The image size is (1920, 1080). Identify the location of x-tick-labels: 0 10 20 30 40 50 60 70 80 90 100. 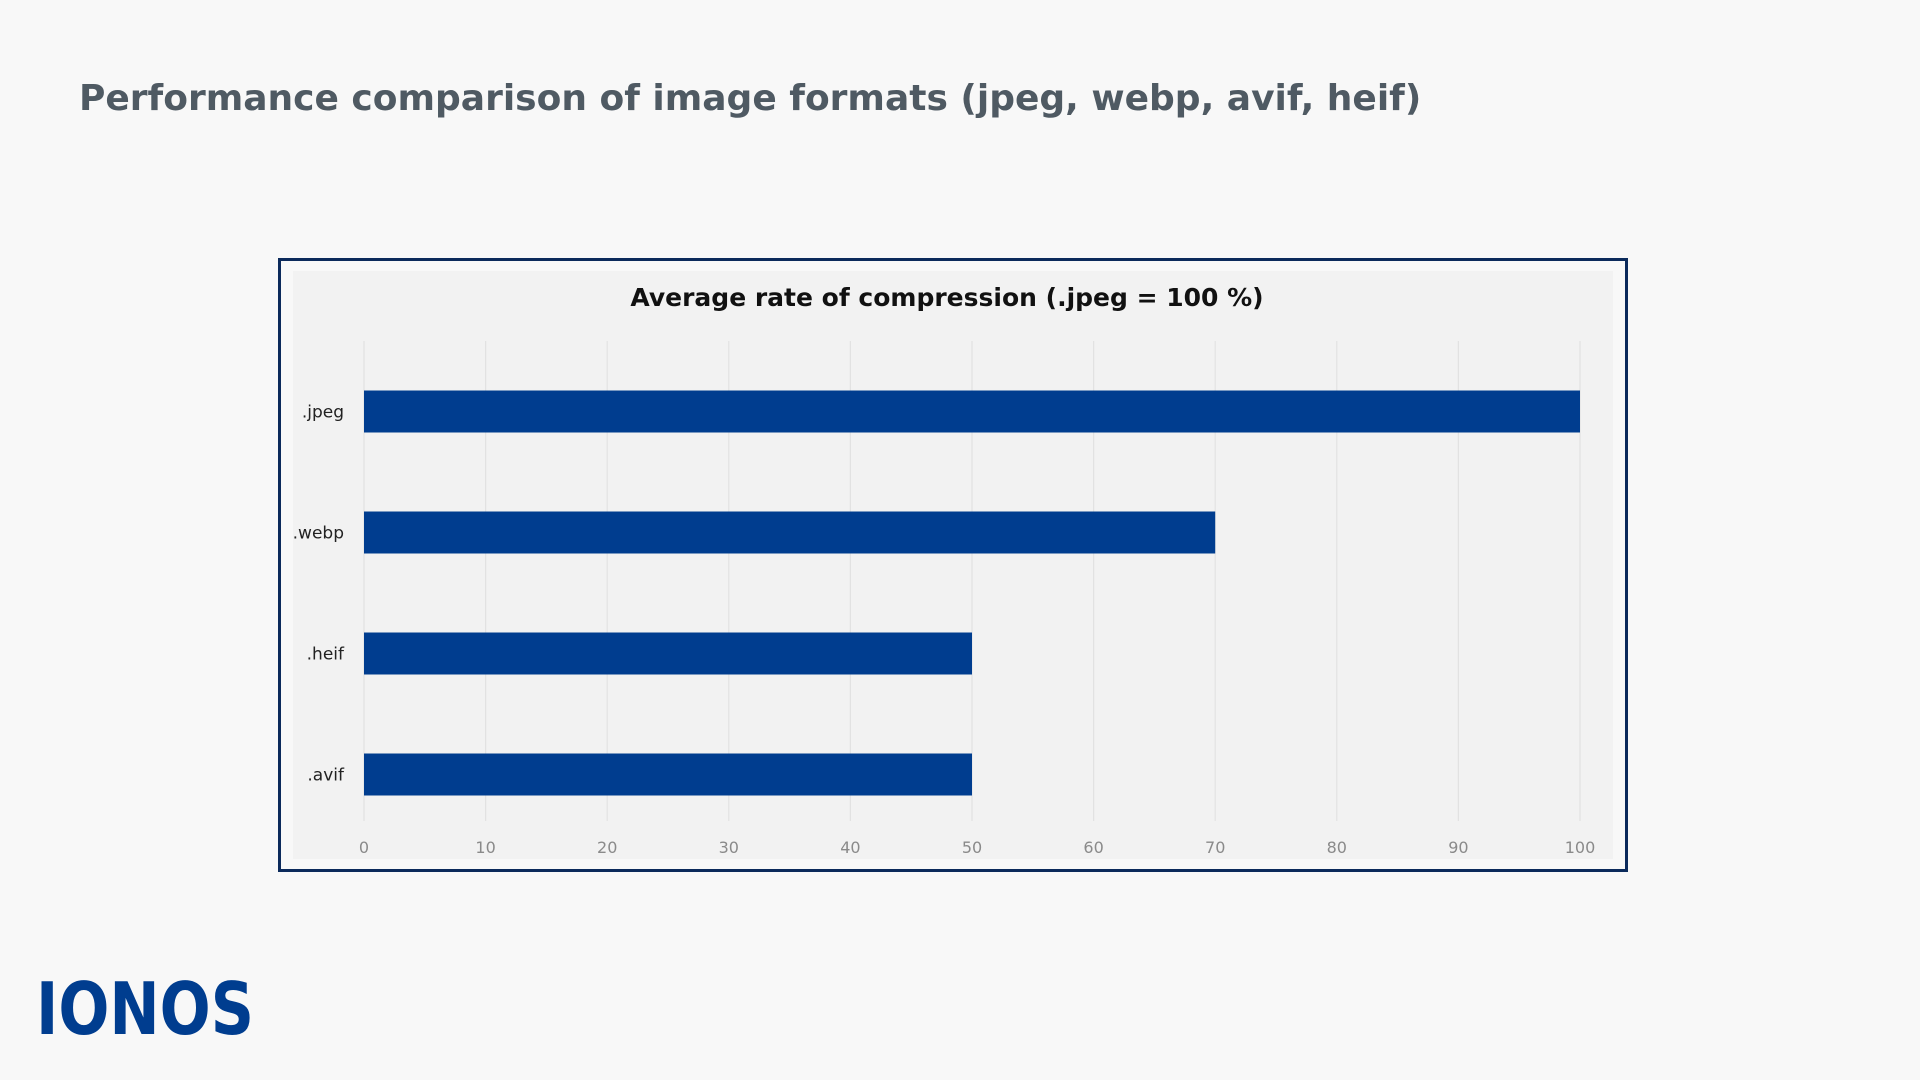
(977, 847).